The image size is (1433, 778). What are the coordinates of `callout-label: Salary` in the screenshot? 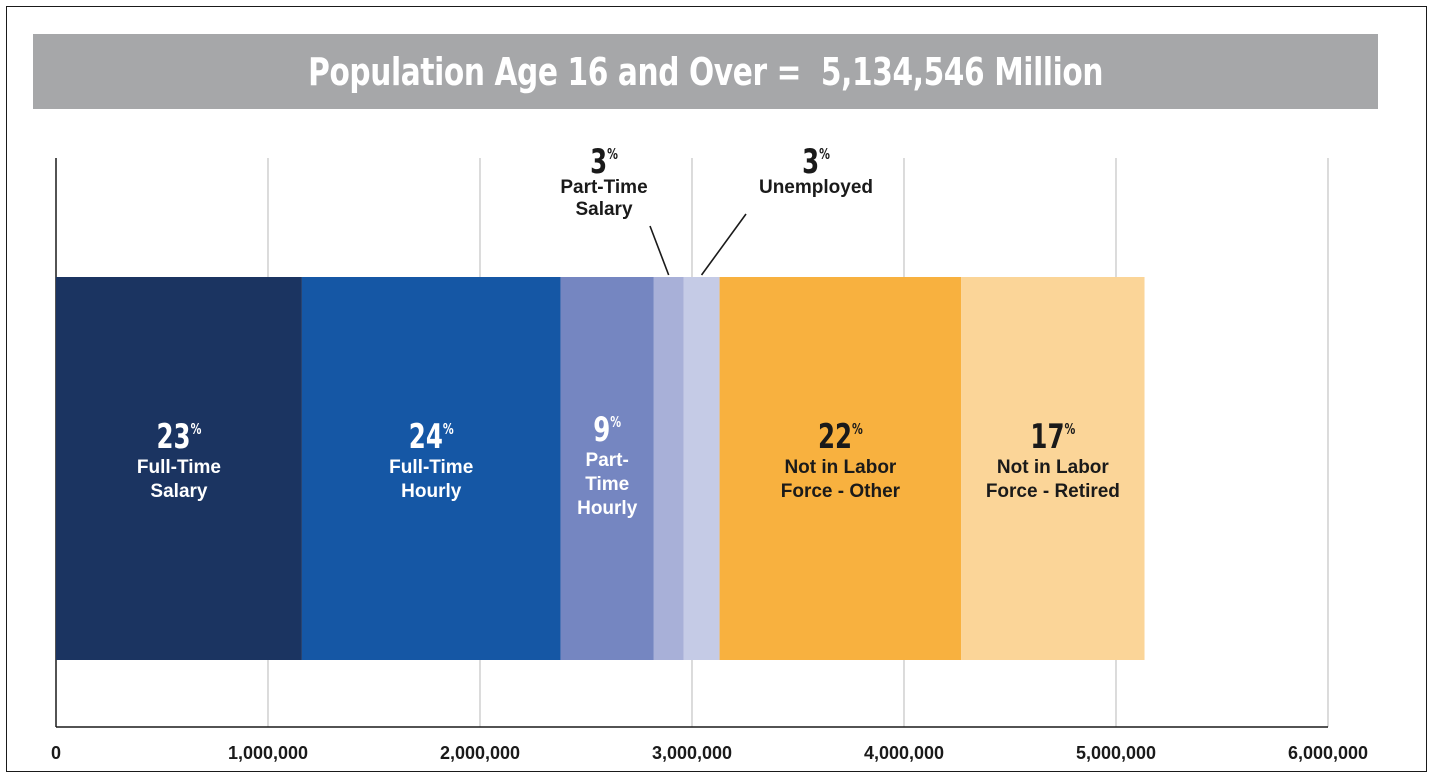 It's located at (603, 209).